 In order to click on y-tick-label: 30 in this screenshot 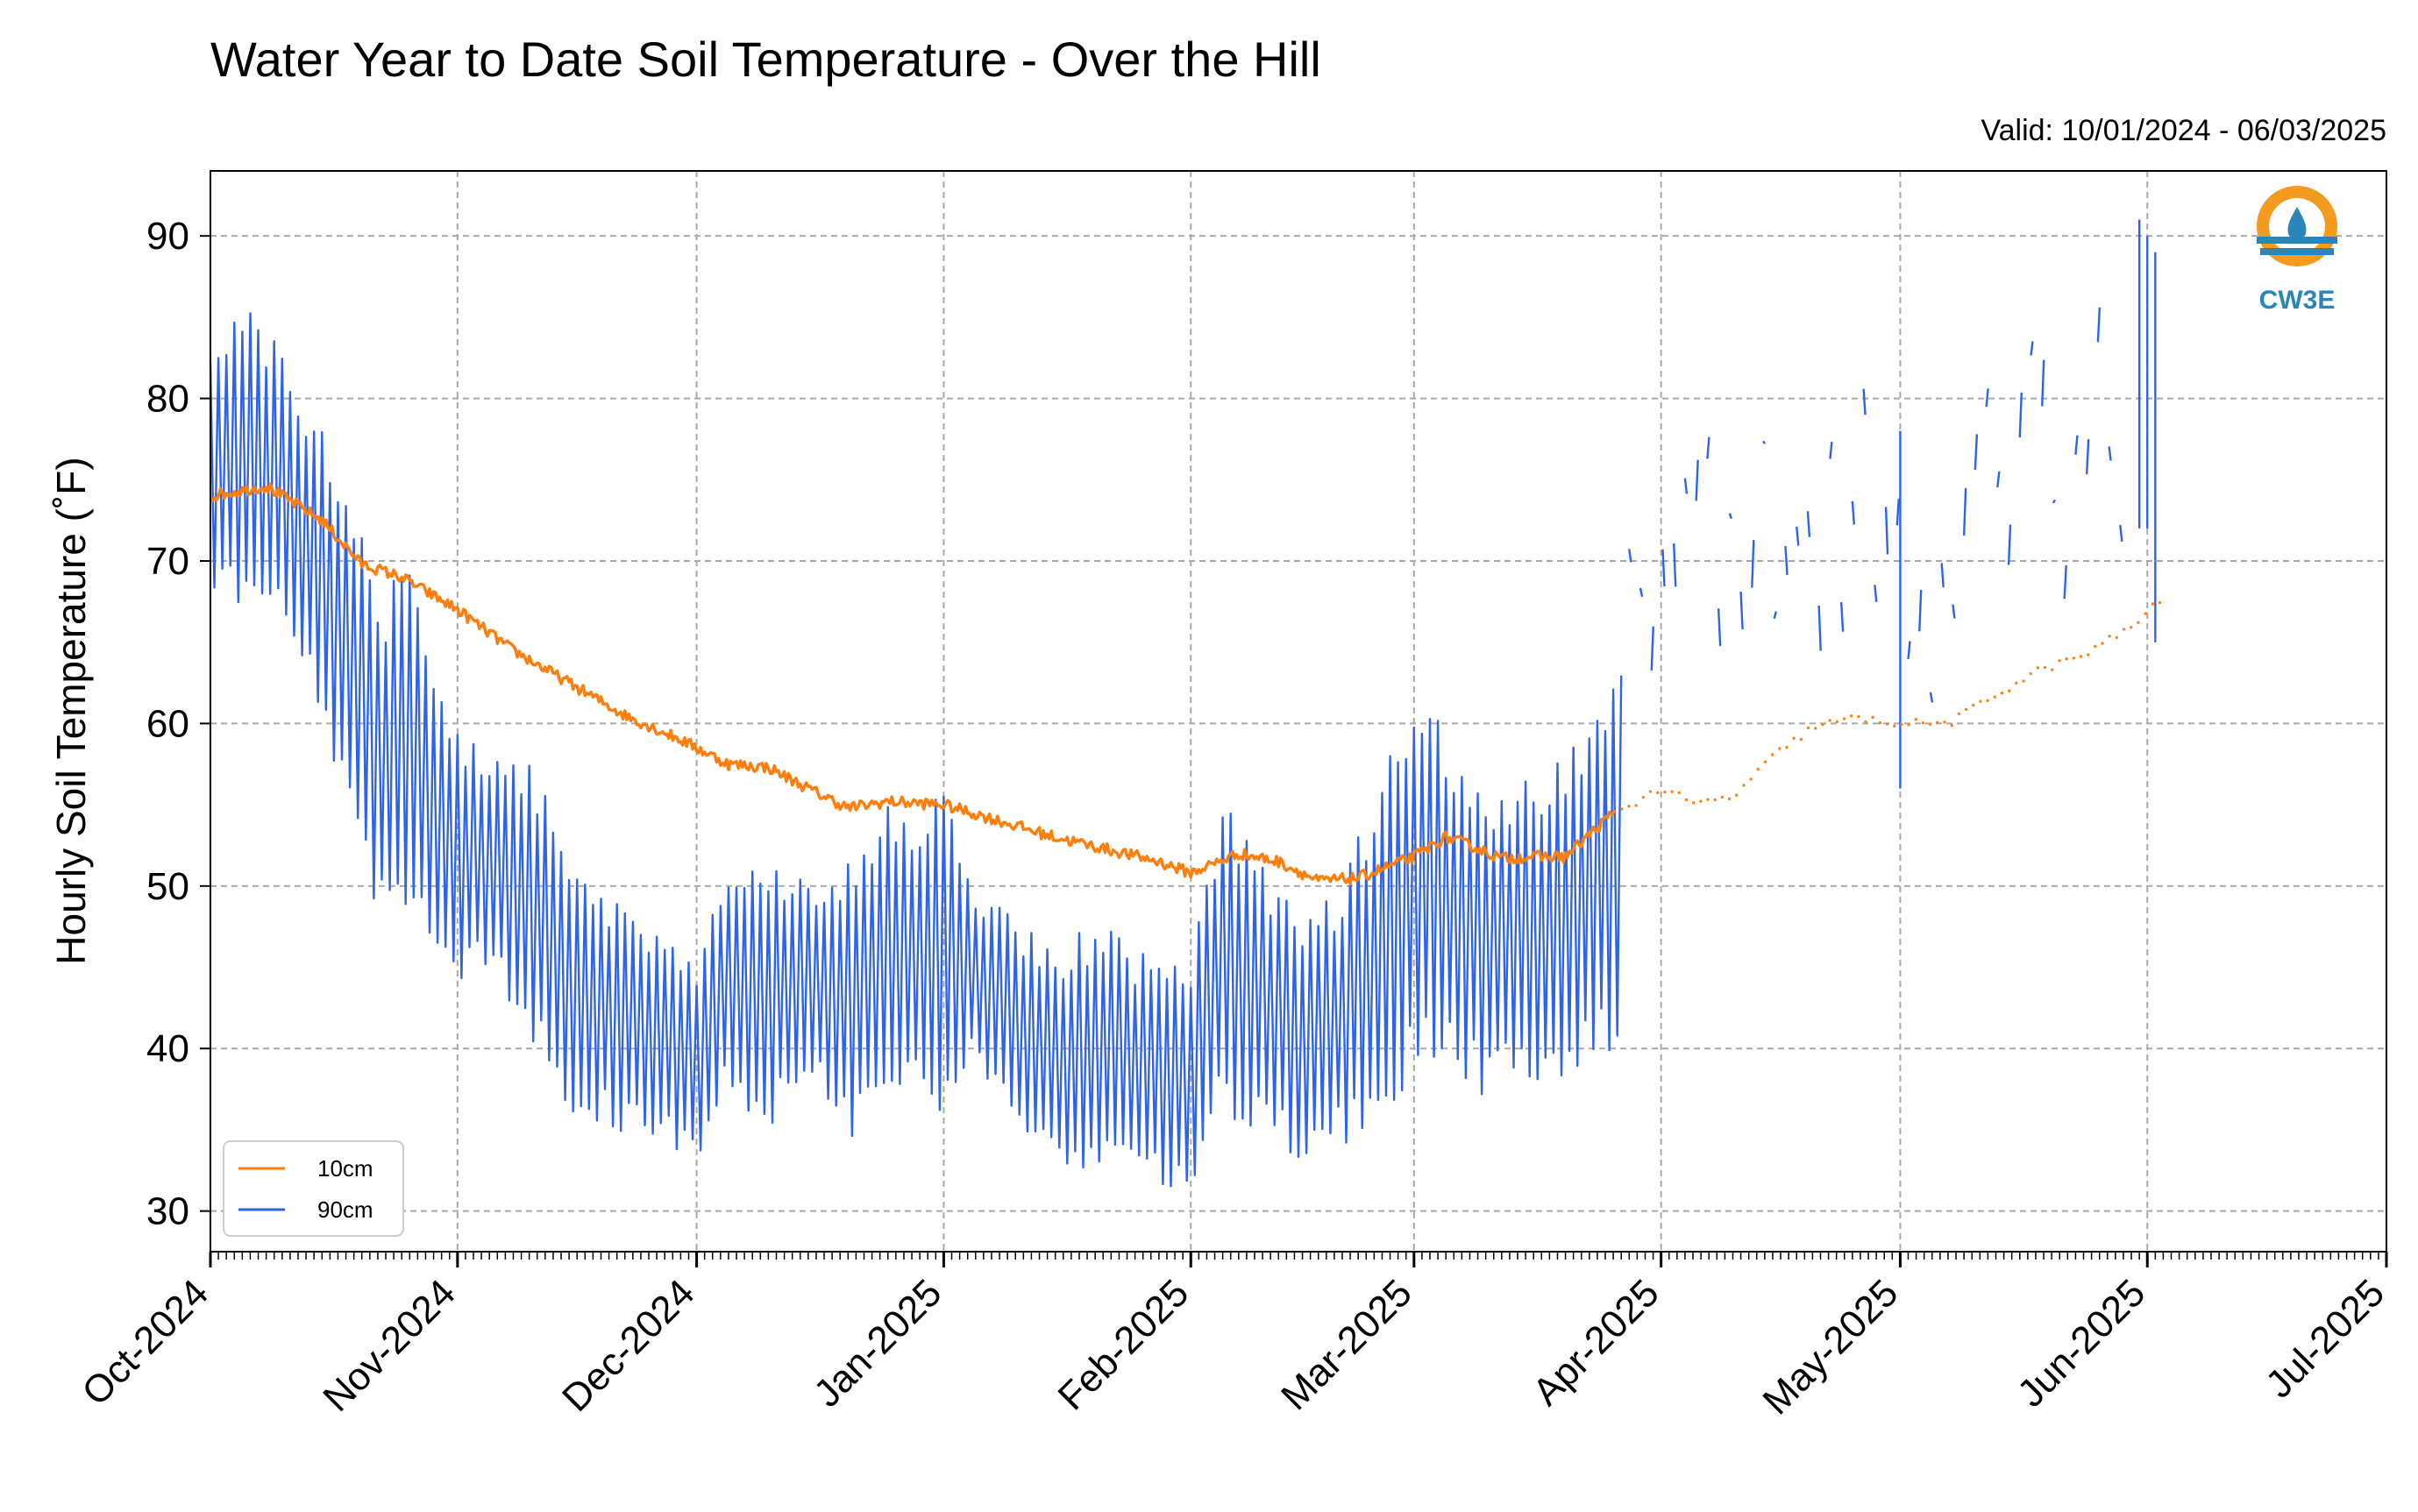, I will do `click(167, 1211)`.